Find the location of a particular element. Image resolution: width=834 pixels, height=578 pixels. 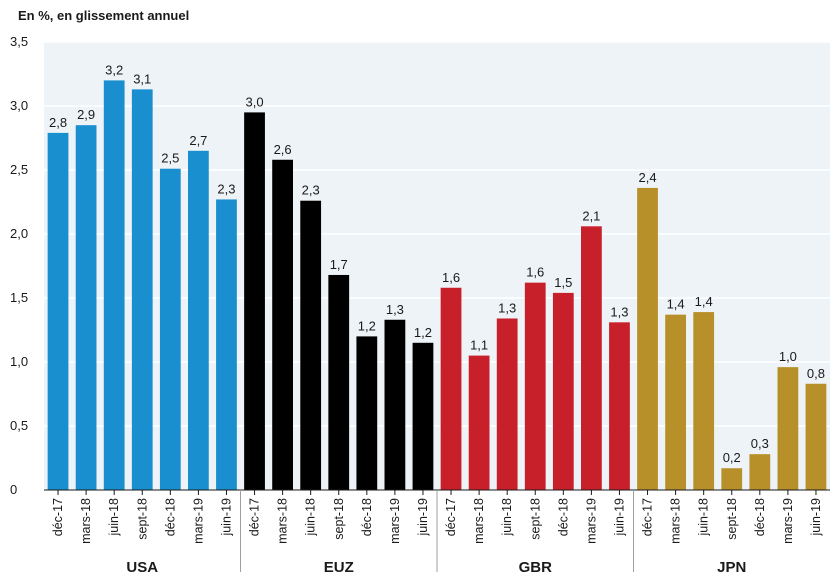

data-label: 0,2 is located at coordinates (732, 457).